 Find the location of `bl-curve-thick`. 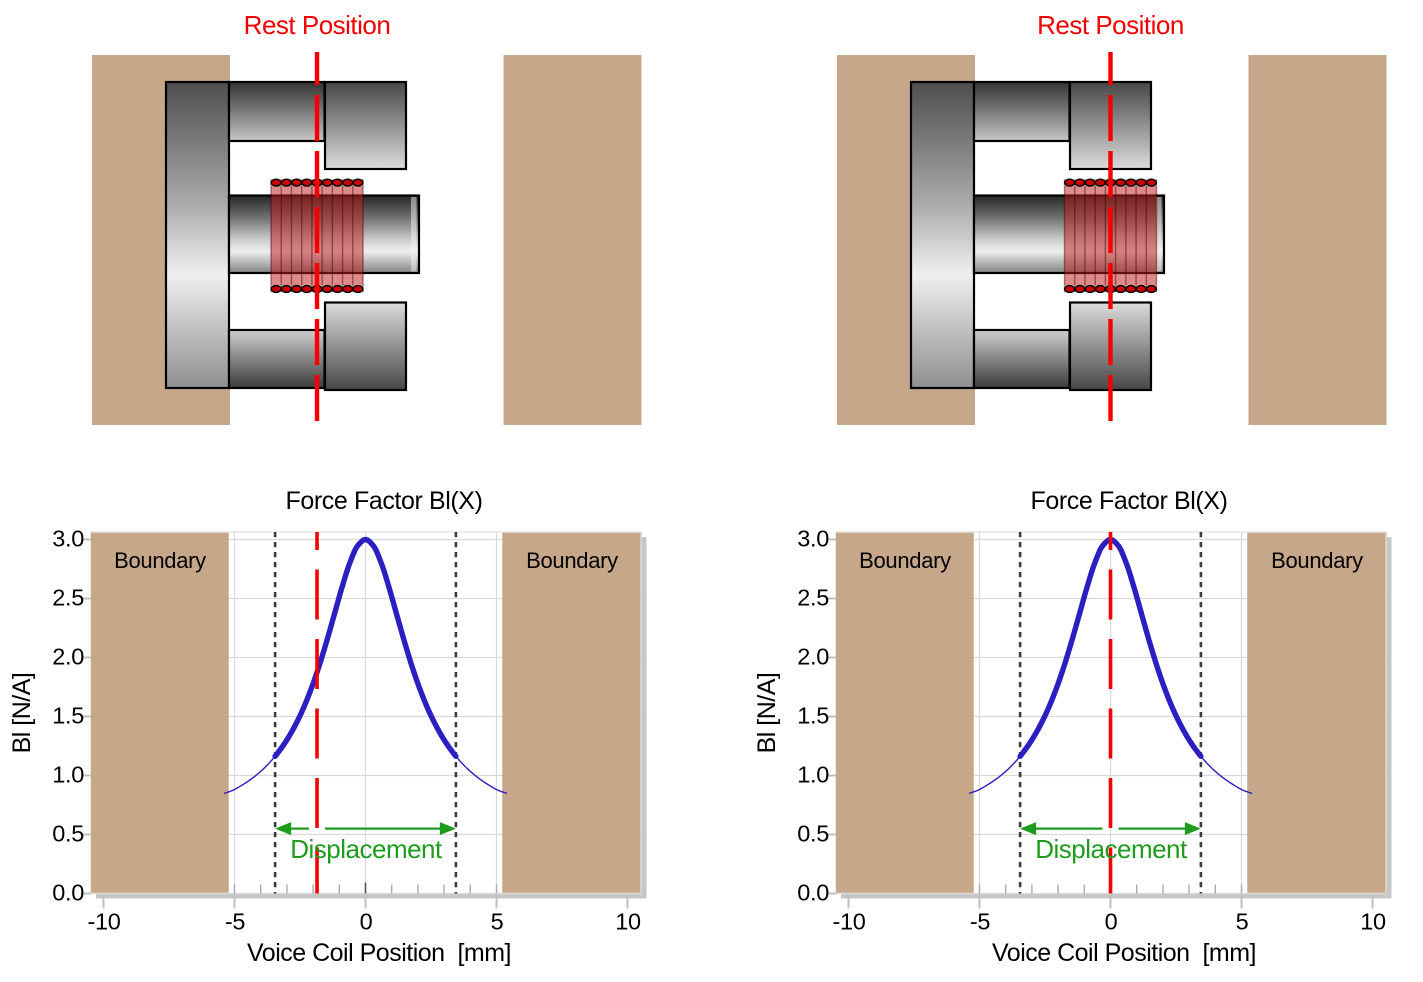

bl-curve-thick is located at coordinates (365, 647).